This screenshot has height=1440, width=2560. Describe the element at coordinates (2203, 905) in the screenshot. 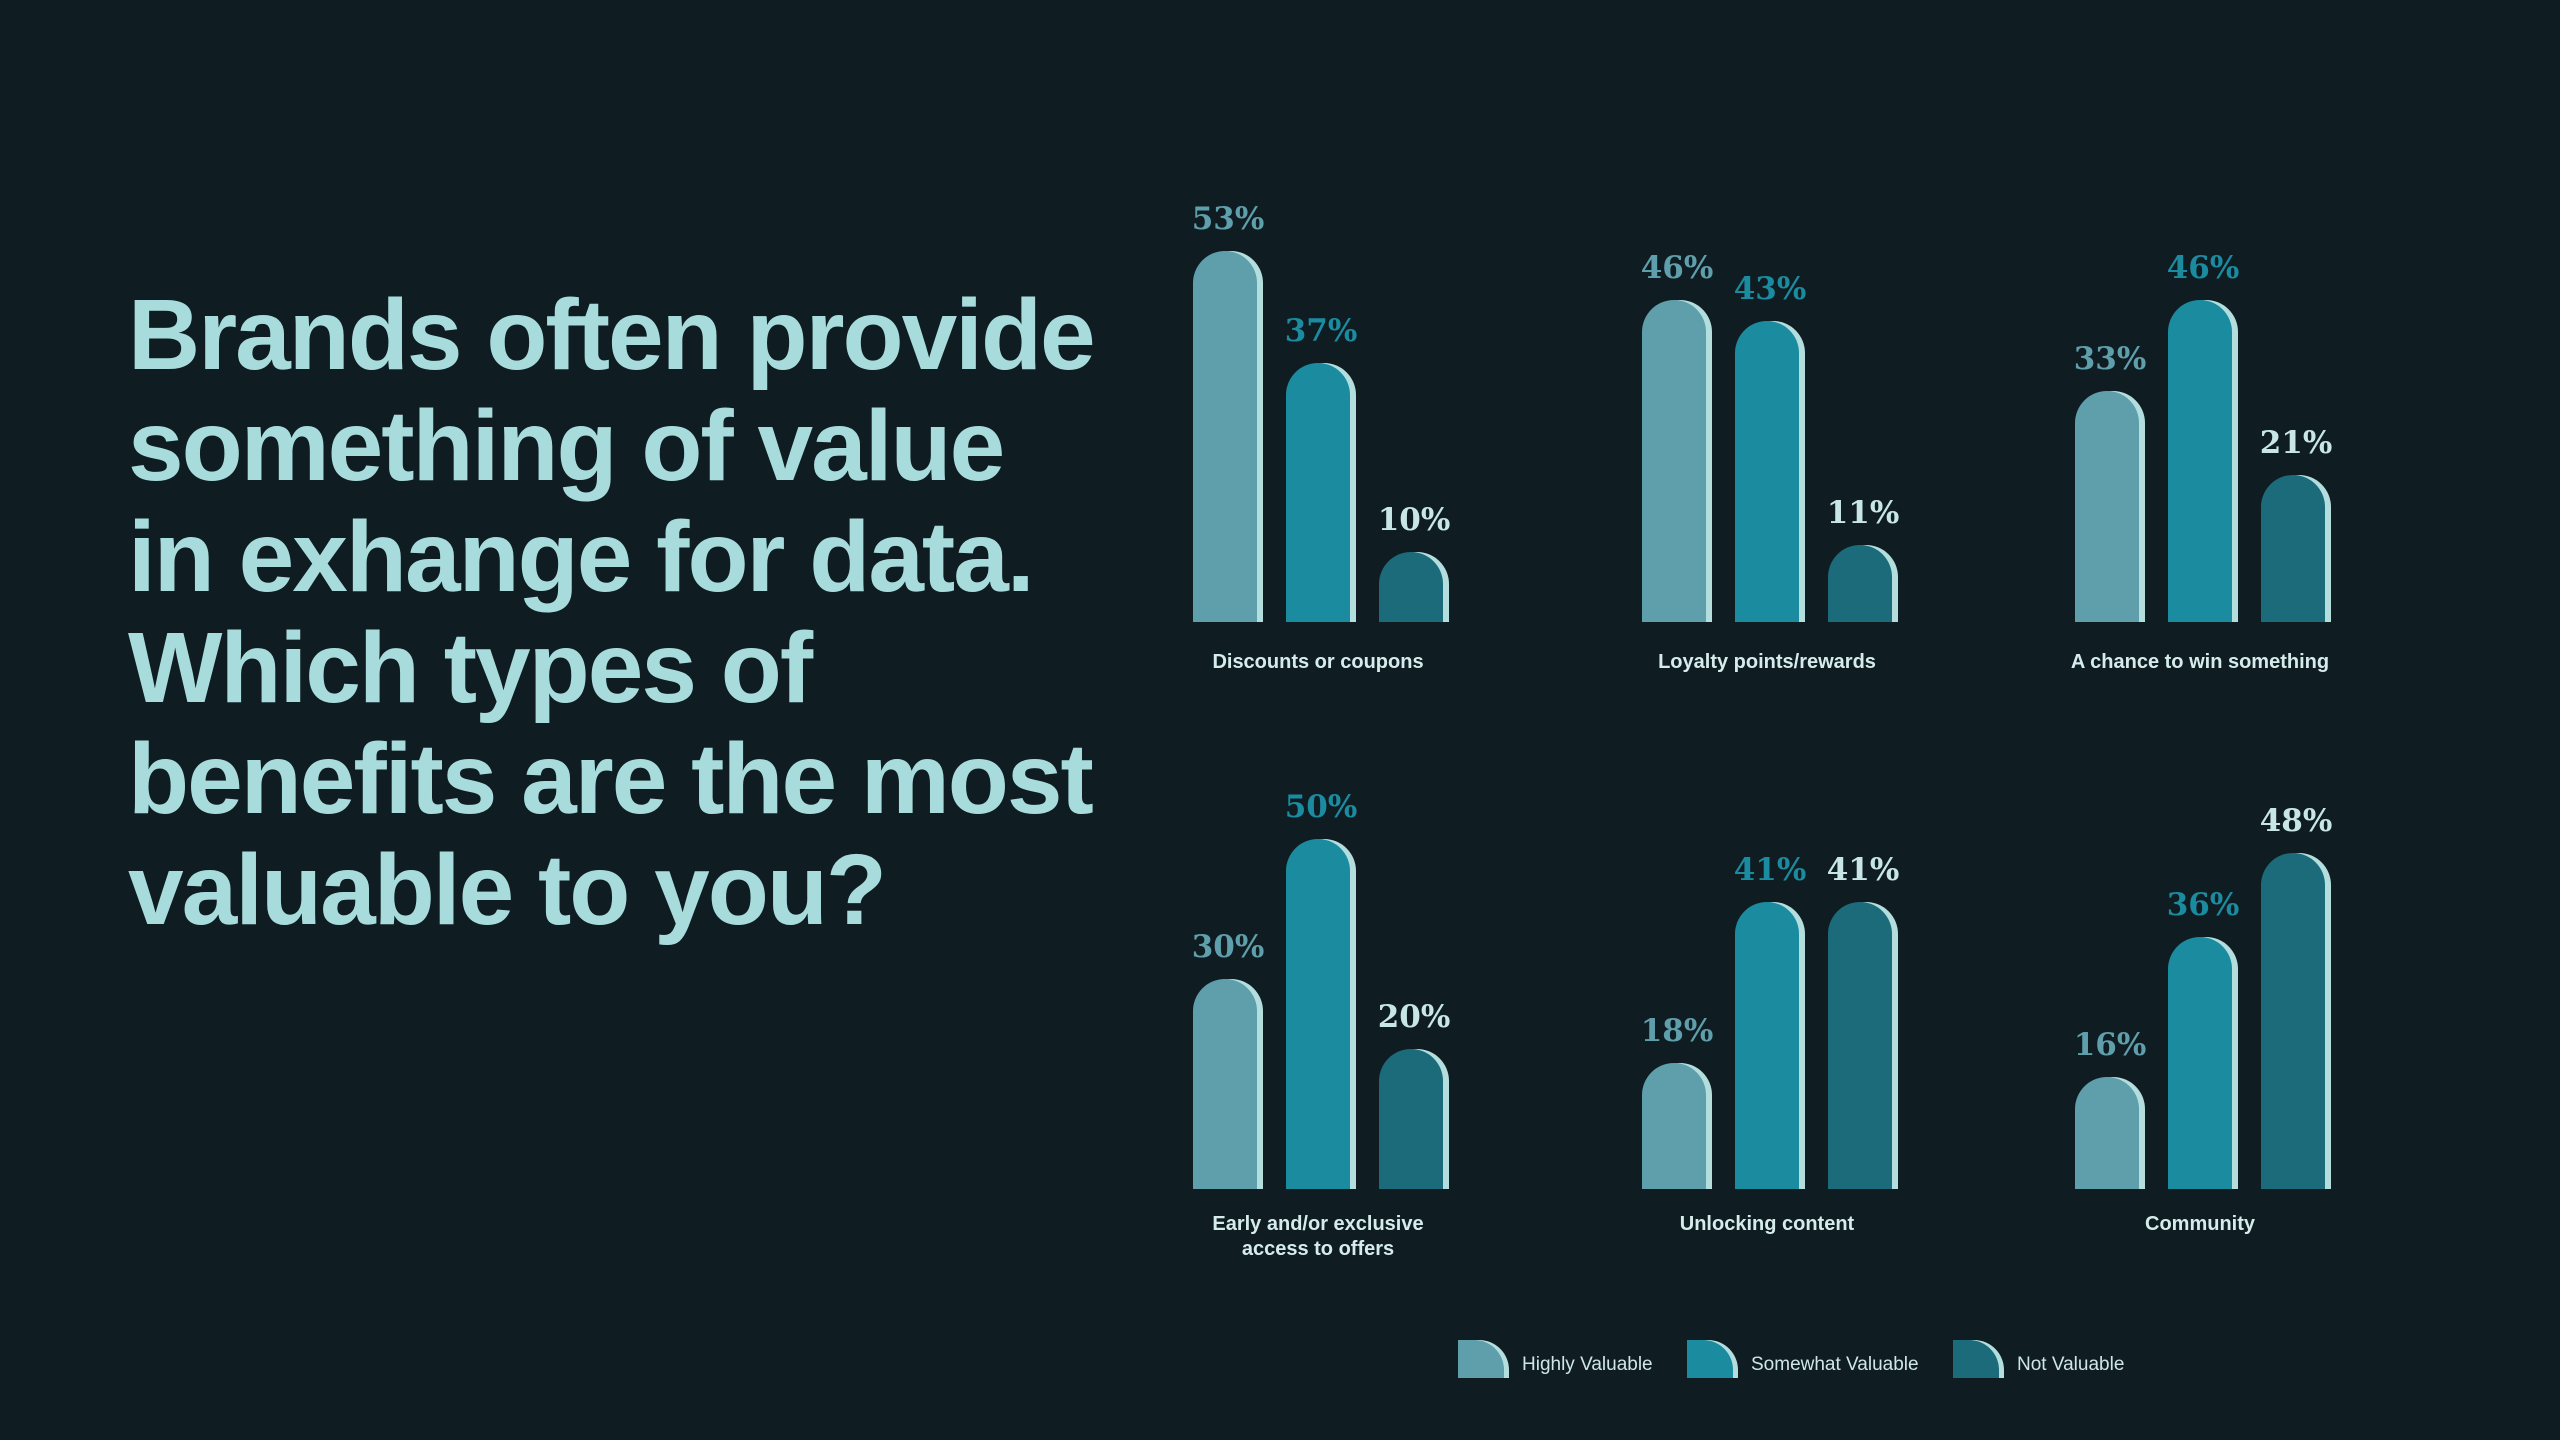

I see `value-label: 36%` at that location.